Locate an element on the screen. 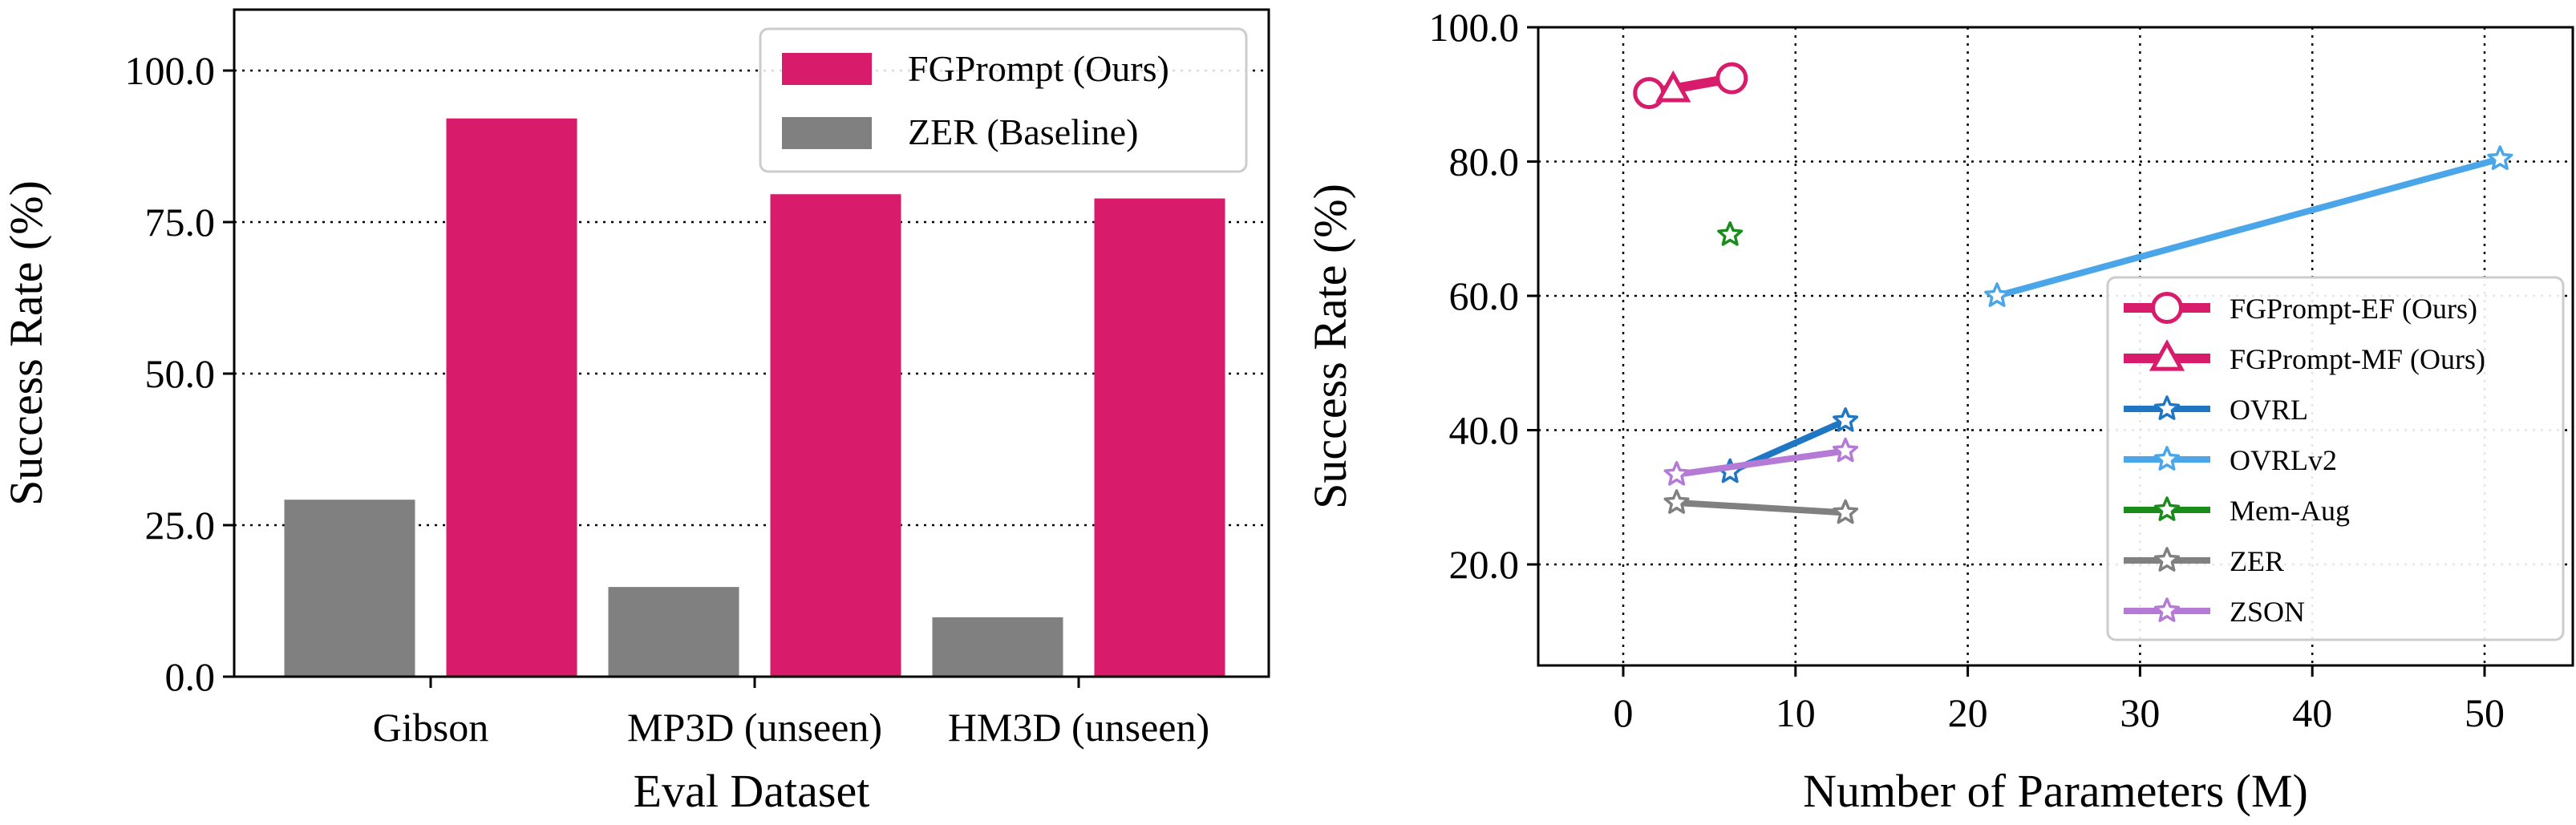  line-chart-y-tick-label: 80.0 is located at coordinates (1484, 162).